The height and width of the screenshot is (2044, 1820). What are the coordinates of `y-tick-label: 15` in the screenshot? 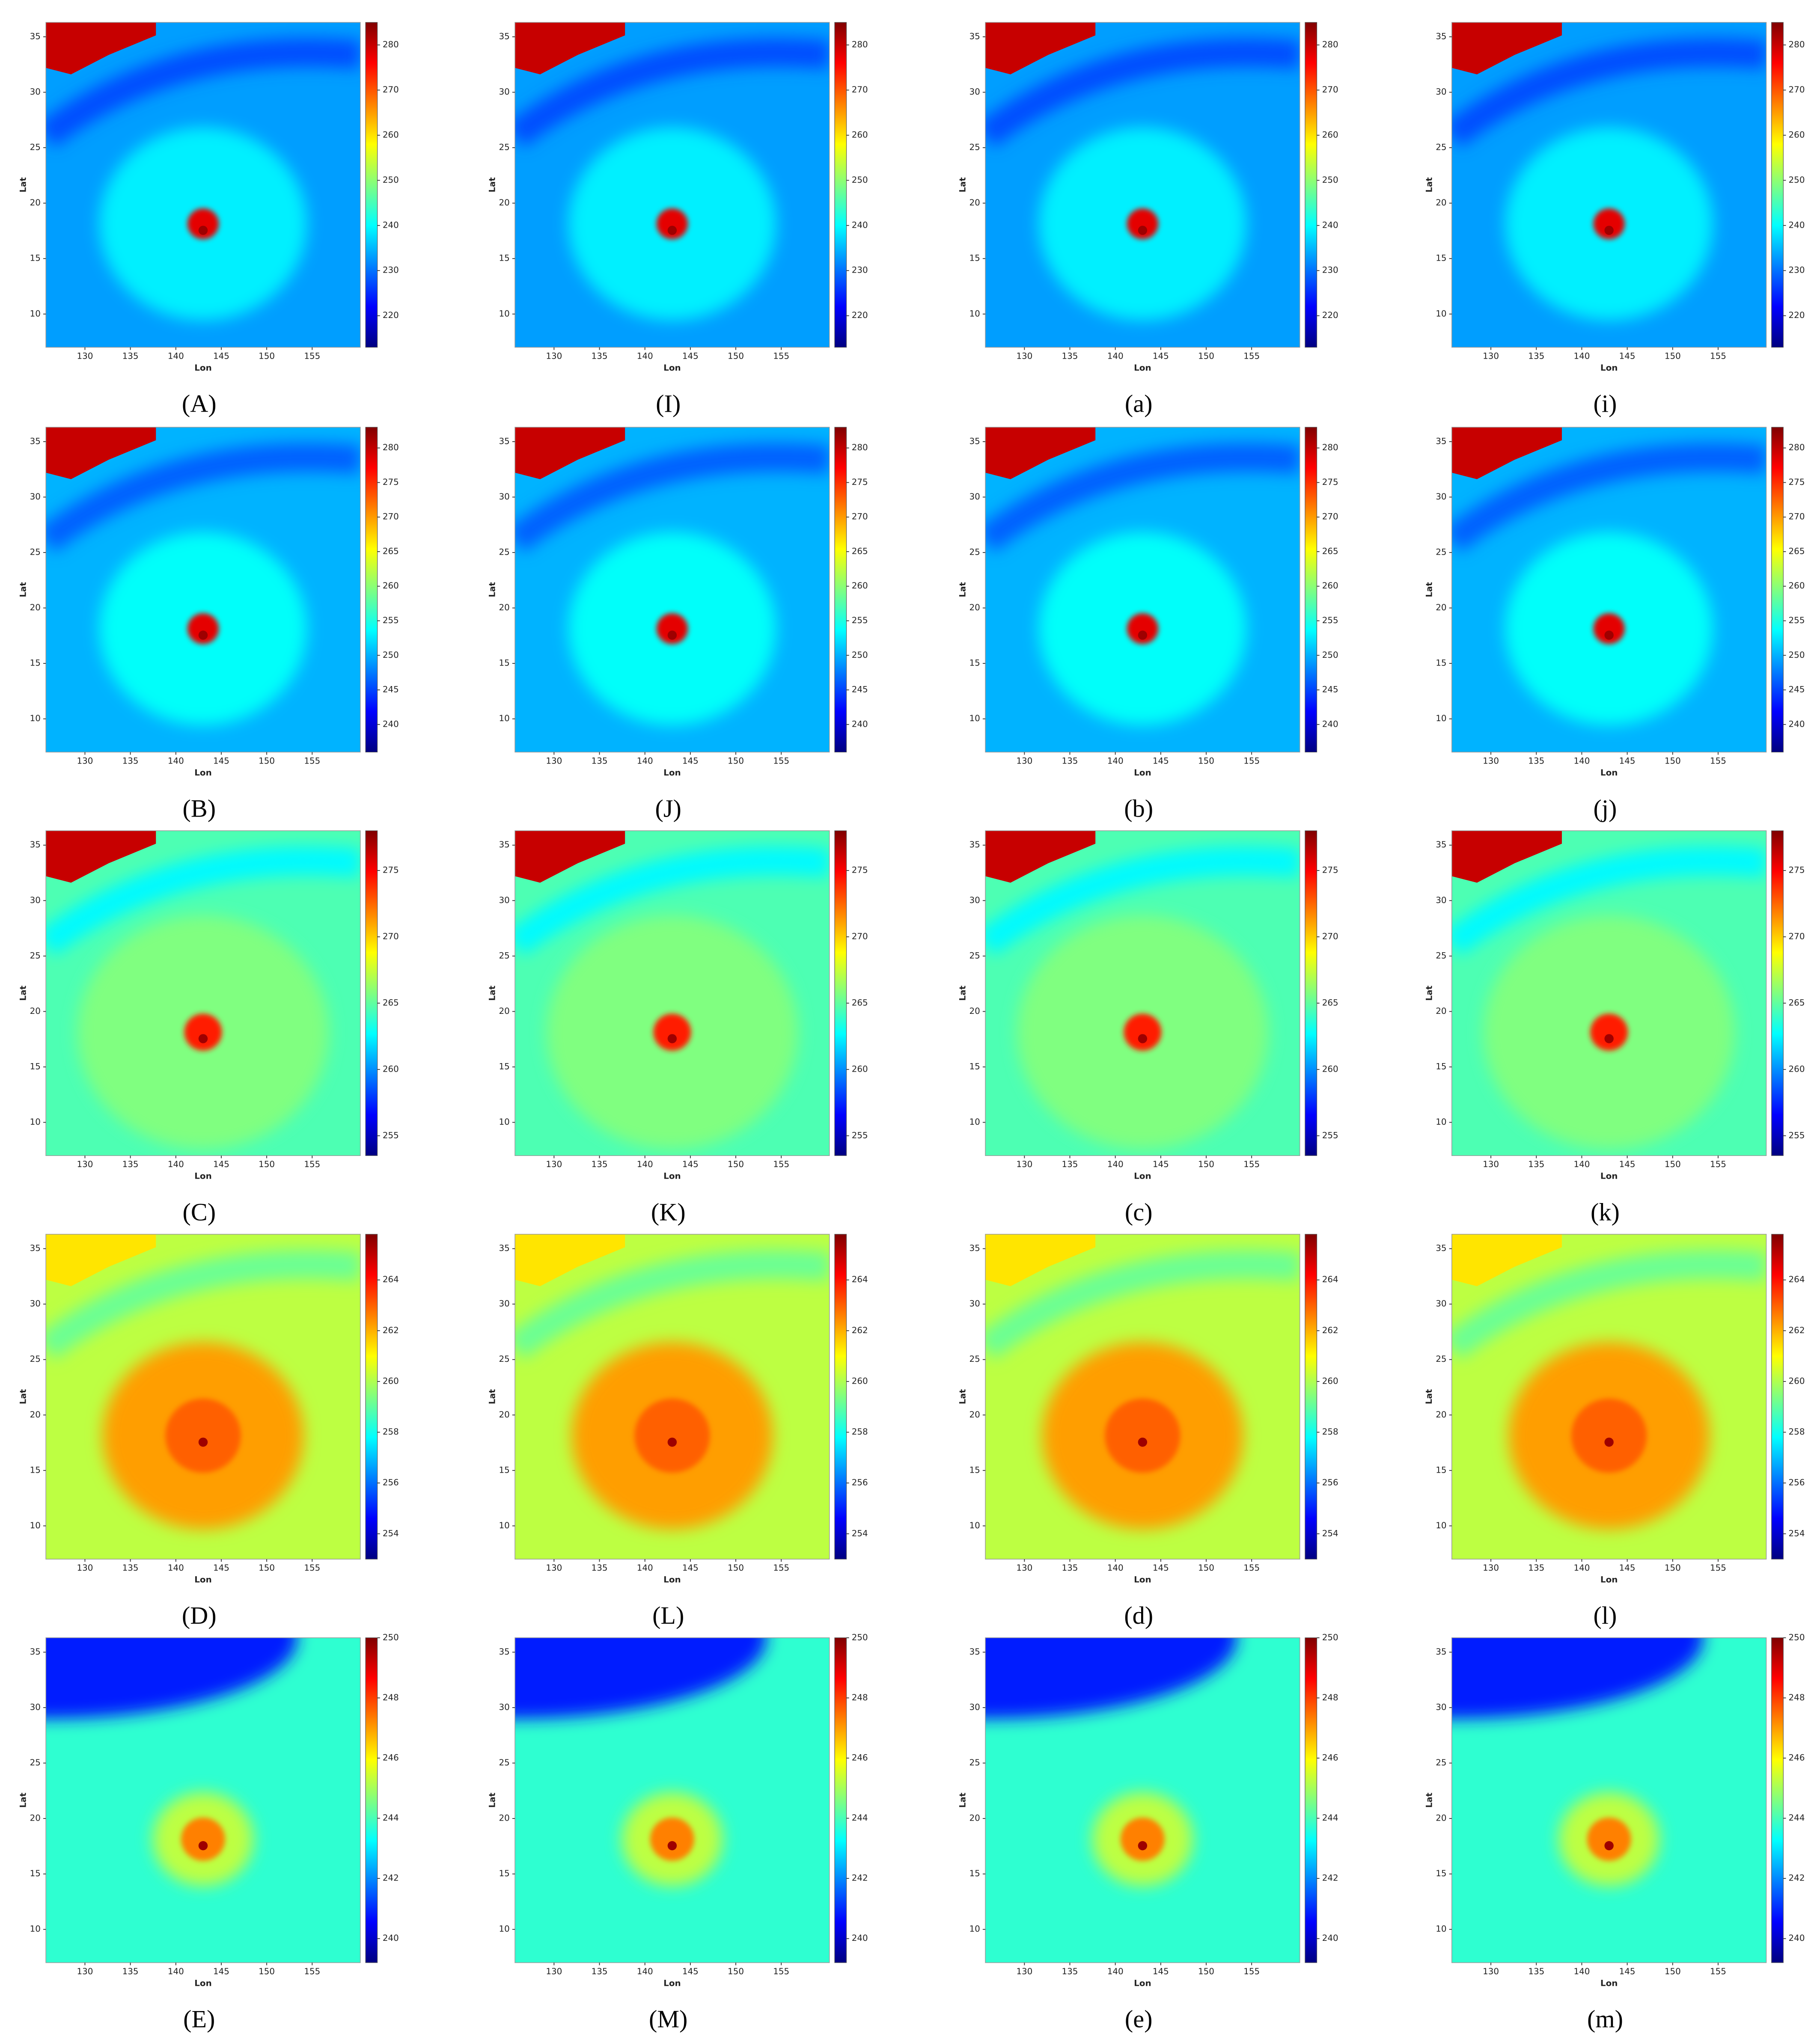 It's located at (1441, 1470).